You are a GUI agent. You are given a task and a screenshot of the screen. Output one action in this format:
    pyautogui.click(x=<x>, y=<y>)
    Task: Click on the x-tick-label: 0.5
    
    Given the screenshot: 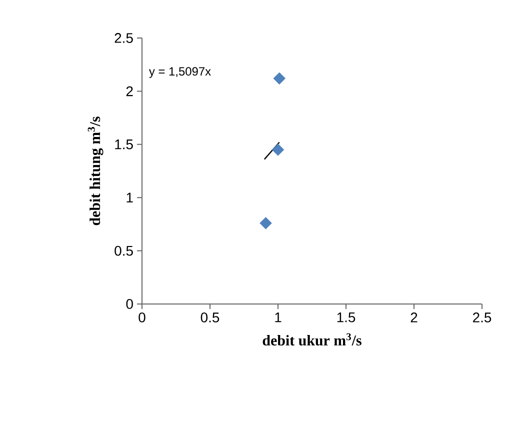 What is the action you would take?
    pyautogui.click(x=210, y=317)
    